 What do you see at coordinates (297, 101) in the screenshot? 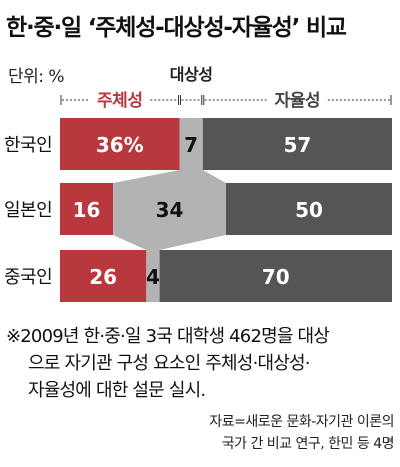
I see `legend-label: 자율성` at bounding box center [297, 101].